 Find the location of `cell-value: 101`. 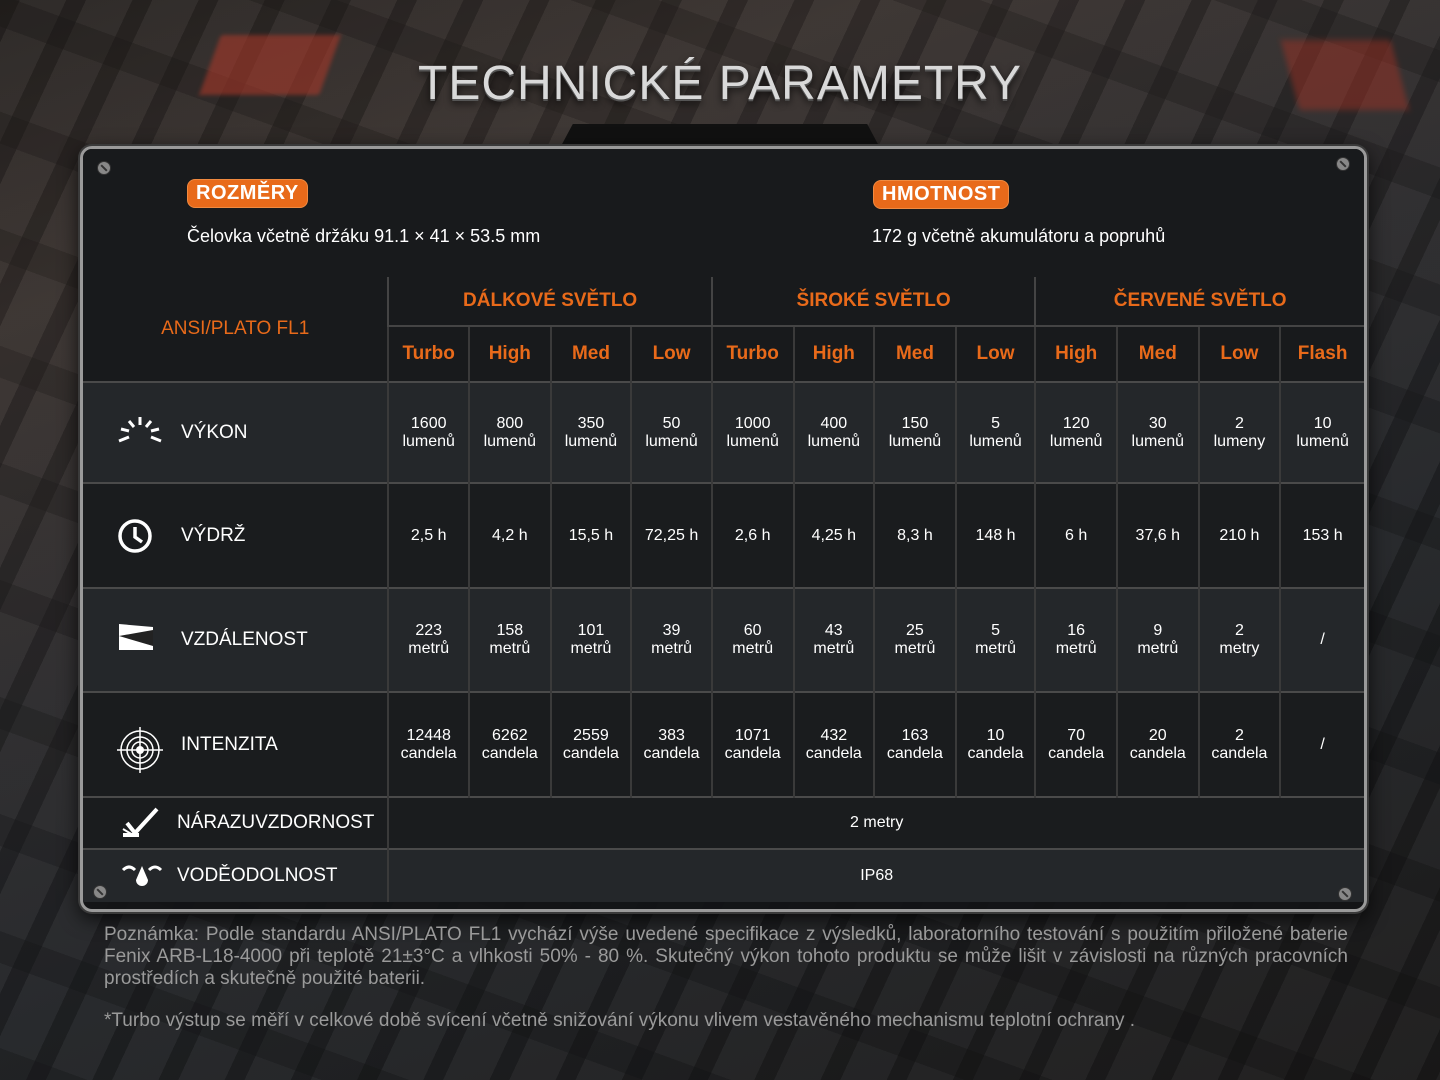

cell-value: 101 is located at coordinates (591, 630).